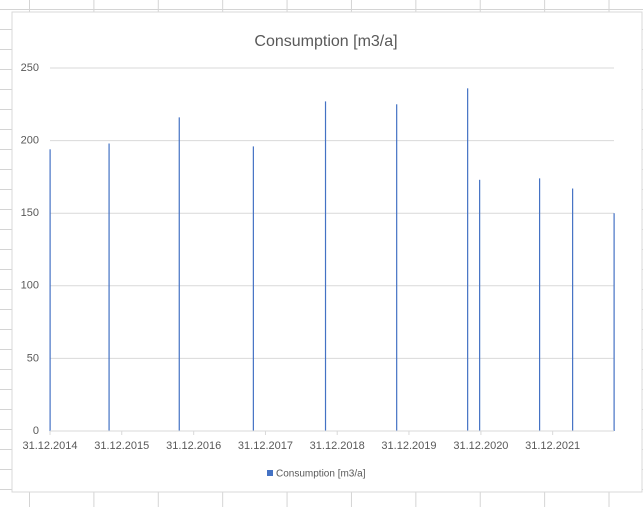 This screenshot has height=507, width=643. Describe the element at coordinates (30, 286) in the screenshot. I see `y-tick-label: 100` at that location.